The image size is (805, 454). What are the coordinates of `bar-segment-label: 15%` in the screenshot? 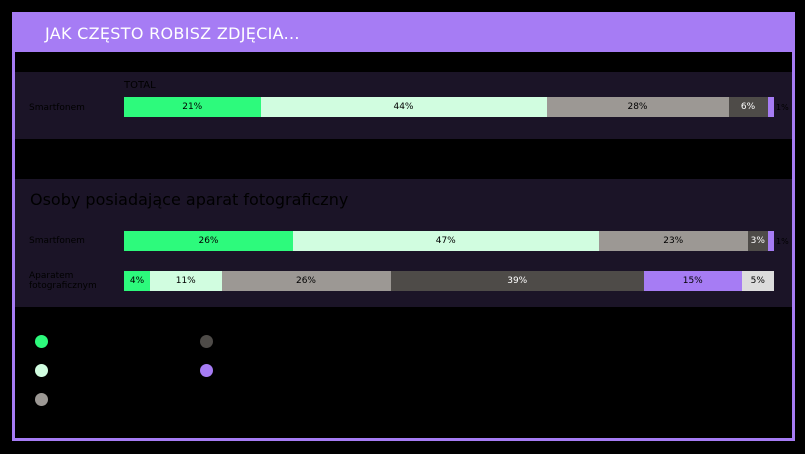 It's located at (692, 281).